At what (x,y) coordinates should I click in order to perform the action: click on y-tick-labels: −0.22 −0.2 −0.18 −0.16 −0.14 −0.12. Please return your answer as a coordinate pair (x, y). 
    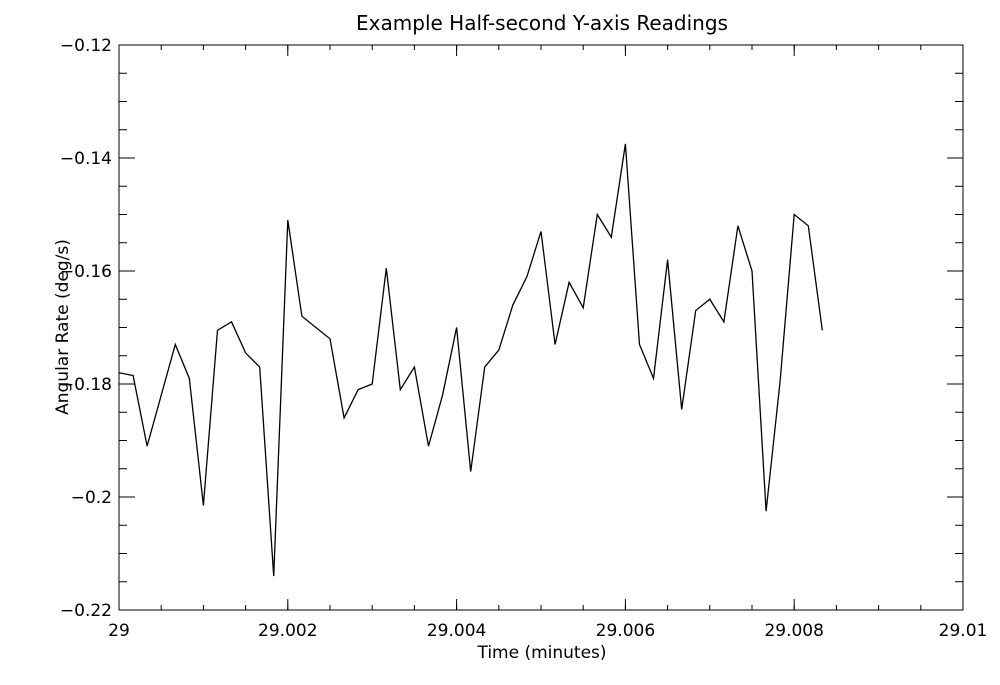
    Looking at the image, I should click on (86, 328).